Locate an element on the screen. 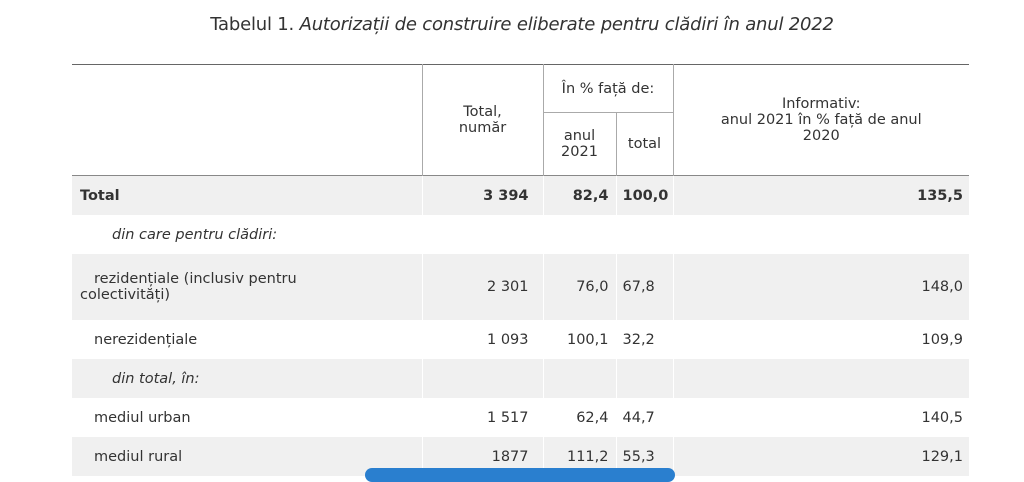 This screenshot has height=482, width=1024. row-label-line1: rezidențiale (inclusiv pentru is located at coordinates (195, 279).